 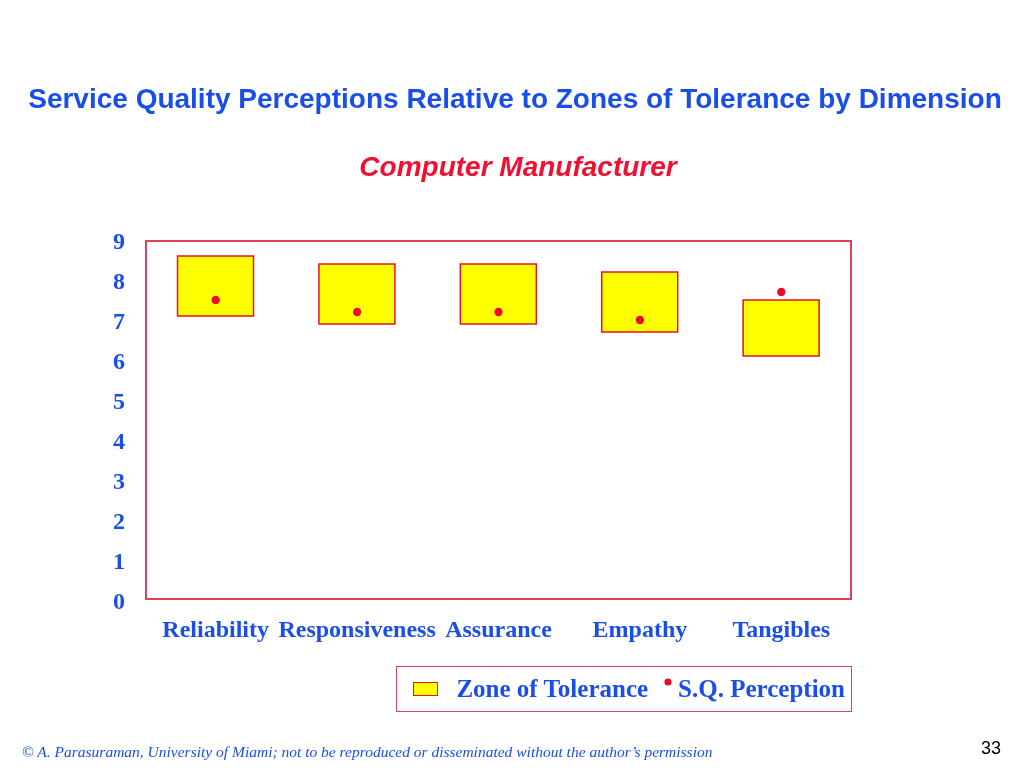 What do you see at coordinates (640, 629) in the screenshot?
I see `x-tick-label: Empathy` at bounding box center [640, 629].